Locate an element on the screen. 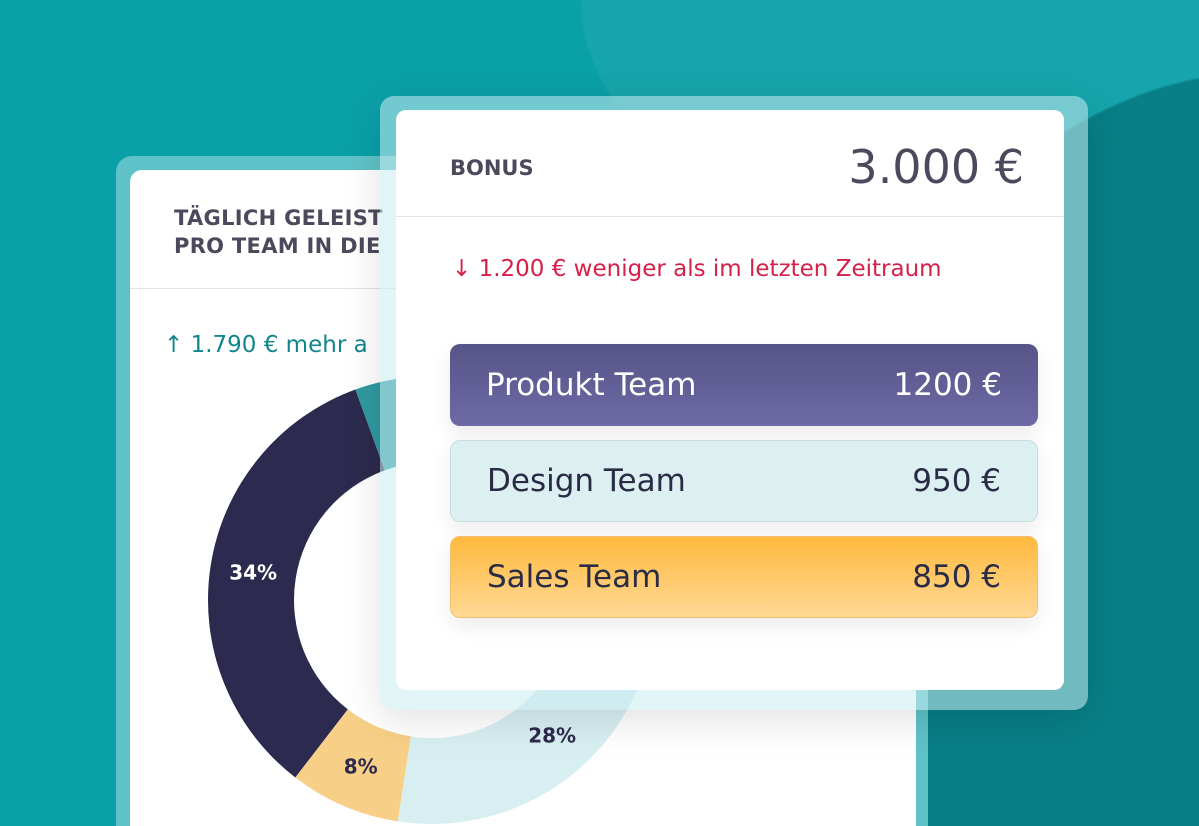  team-row-sales: Sales Team 850 € is located at coordinates (744, 577).